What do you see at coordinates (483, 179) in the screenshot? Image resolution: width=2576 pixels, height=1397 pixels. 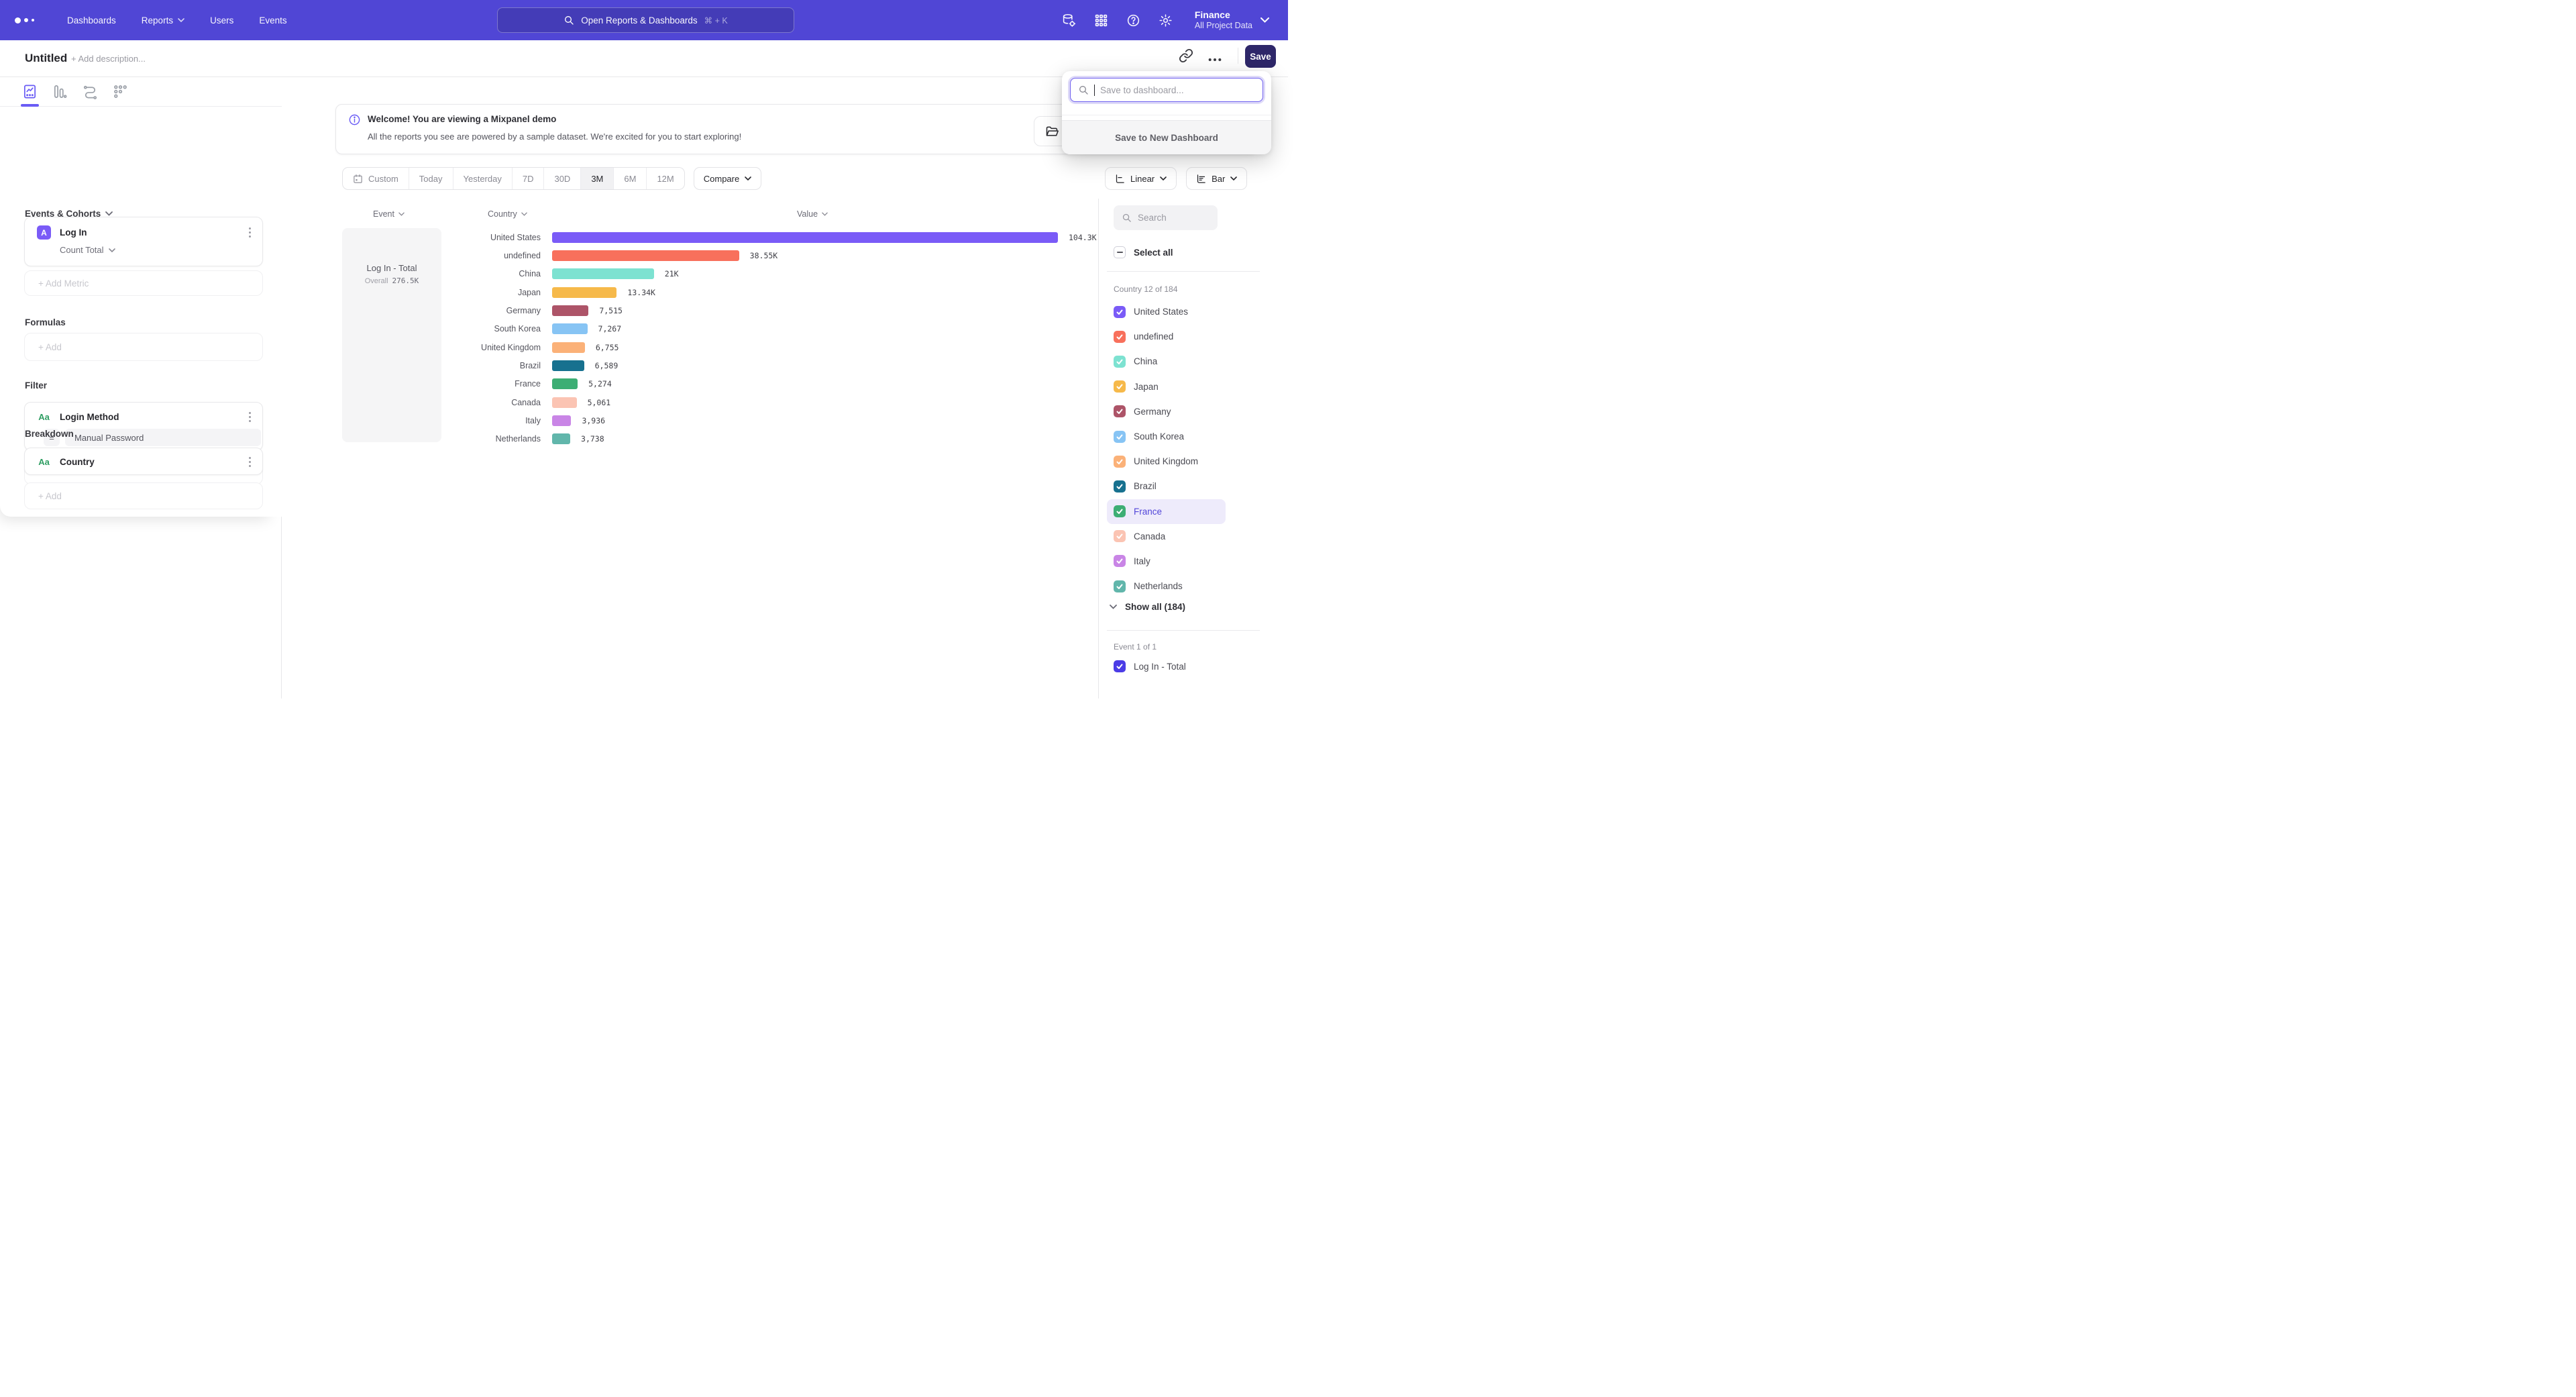 I see `date-range-yesterday: Yesterday` at bounding box center [483, 179].